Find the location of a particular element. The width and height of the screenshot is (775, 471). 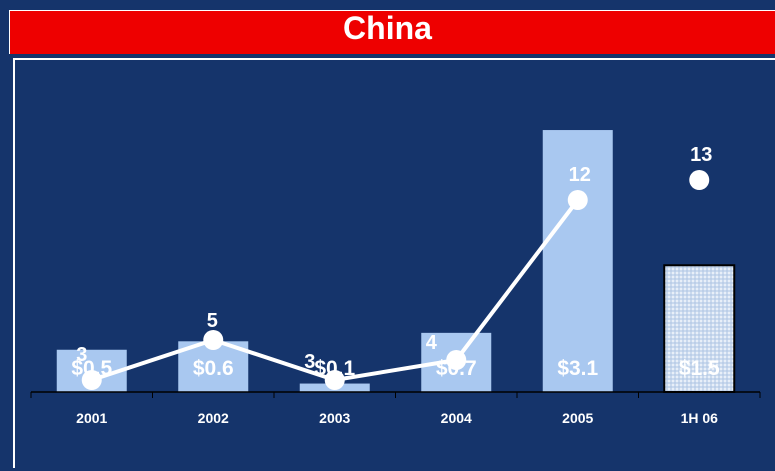

bar-value-label-2003: $0.1 is located at coordinates (334, 368).